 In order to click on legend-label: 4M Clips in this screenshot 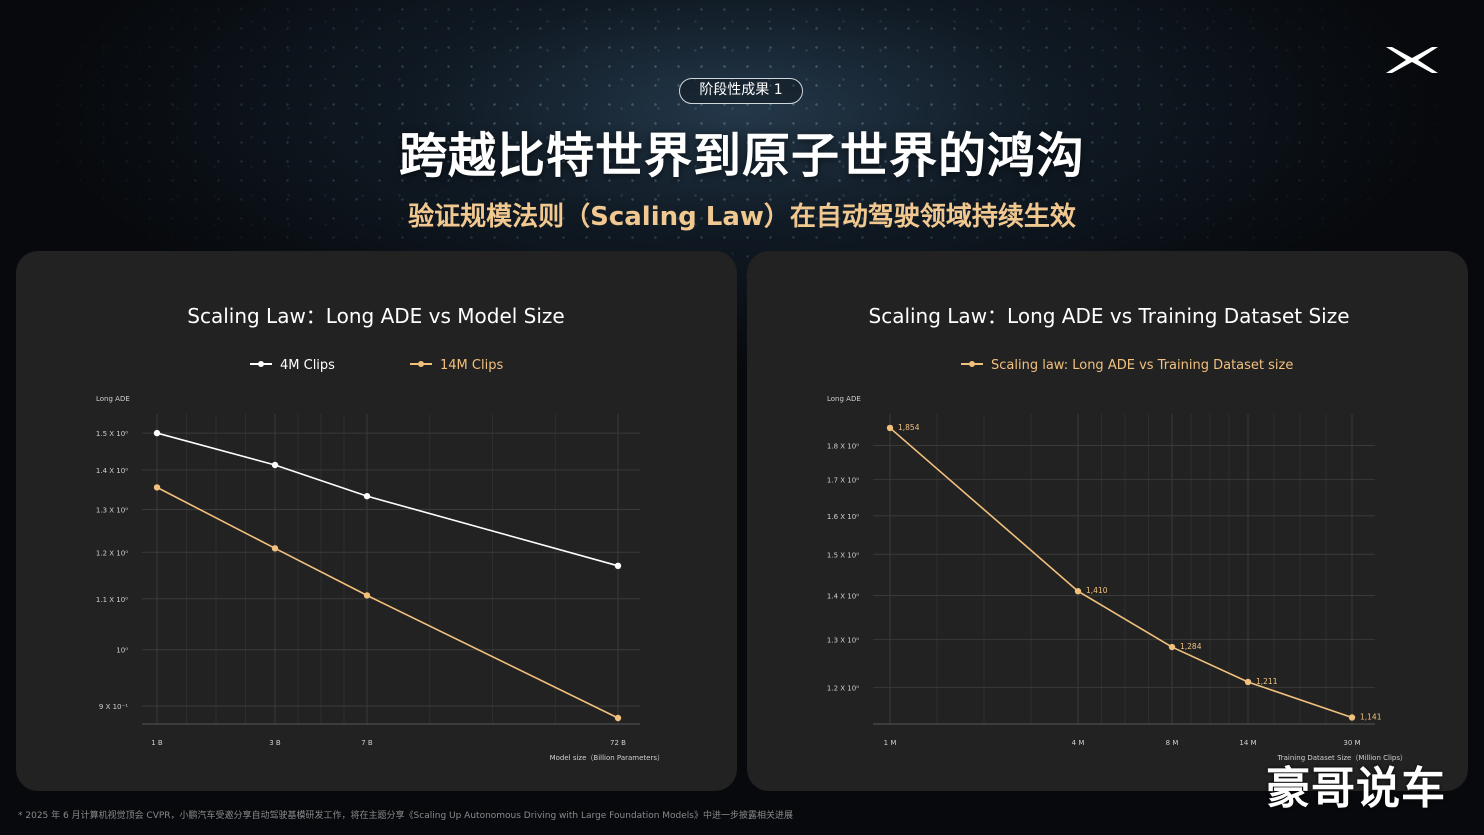, I will do `click(307, 365)`.